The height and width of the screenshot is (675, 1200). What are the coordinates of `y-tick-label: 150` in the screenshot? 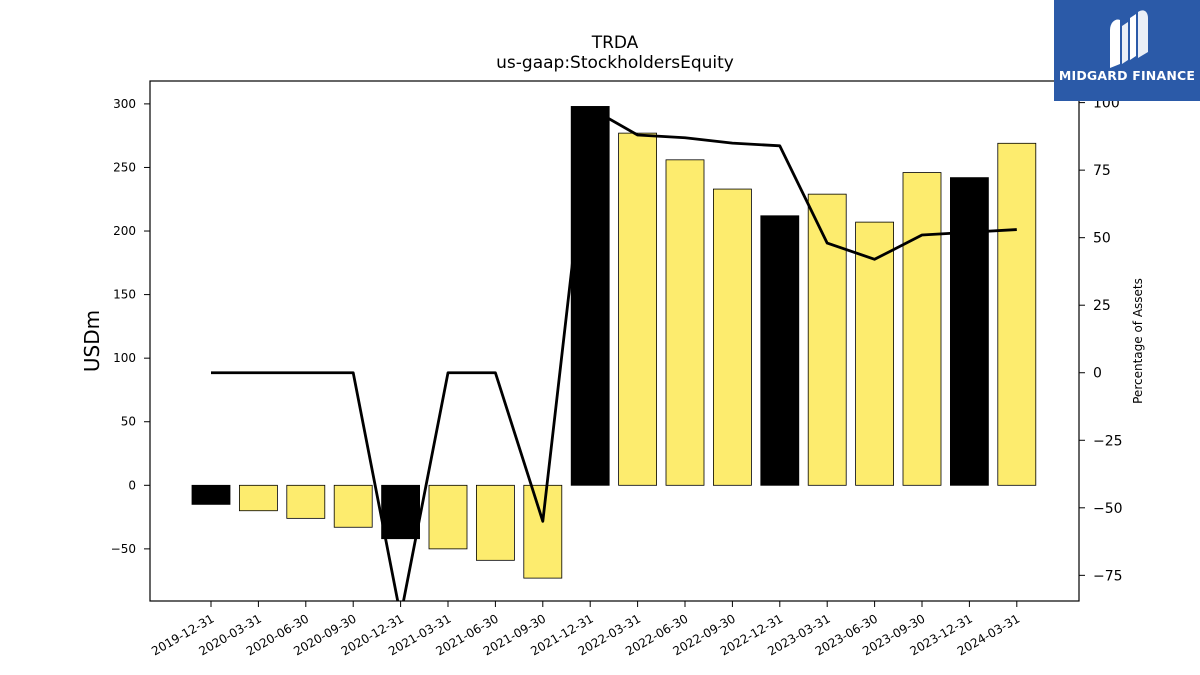 It's located at (124, 295).